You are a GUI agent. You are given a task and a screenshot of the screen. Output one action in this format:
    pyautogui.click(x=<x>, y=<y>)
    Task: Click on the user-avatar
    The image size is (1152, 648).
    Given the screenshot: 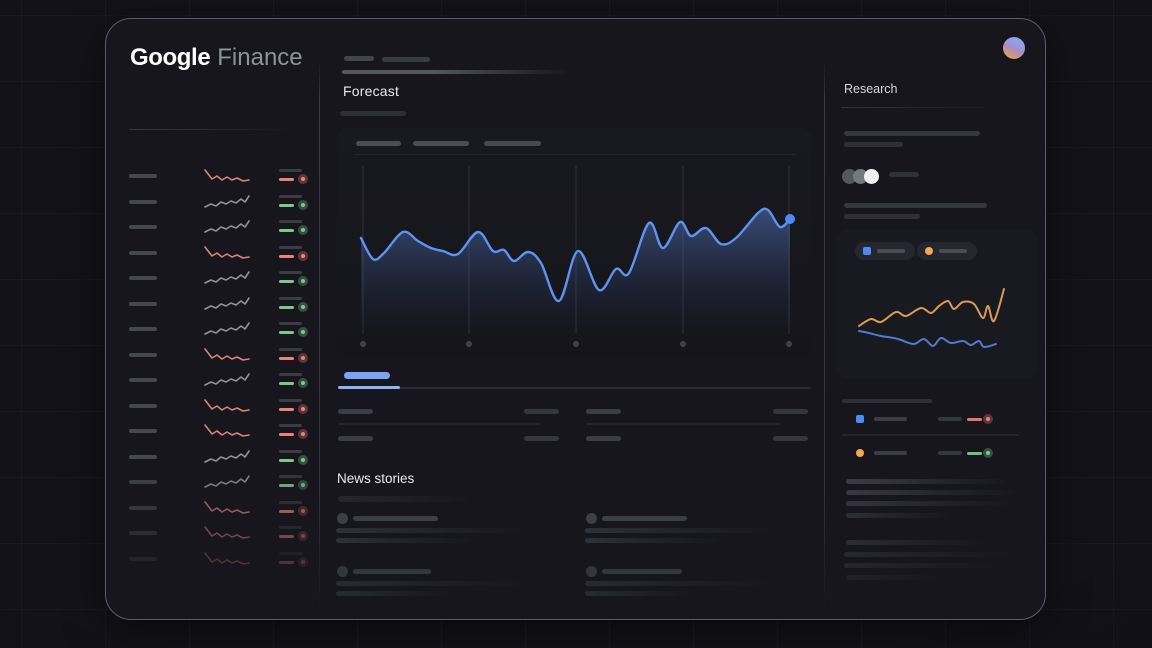 What is the action you would take?
    pyautogui.click(x=1014, y=48)
    